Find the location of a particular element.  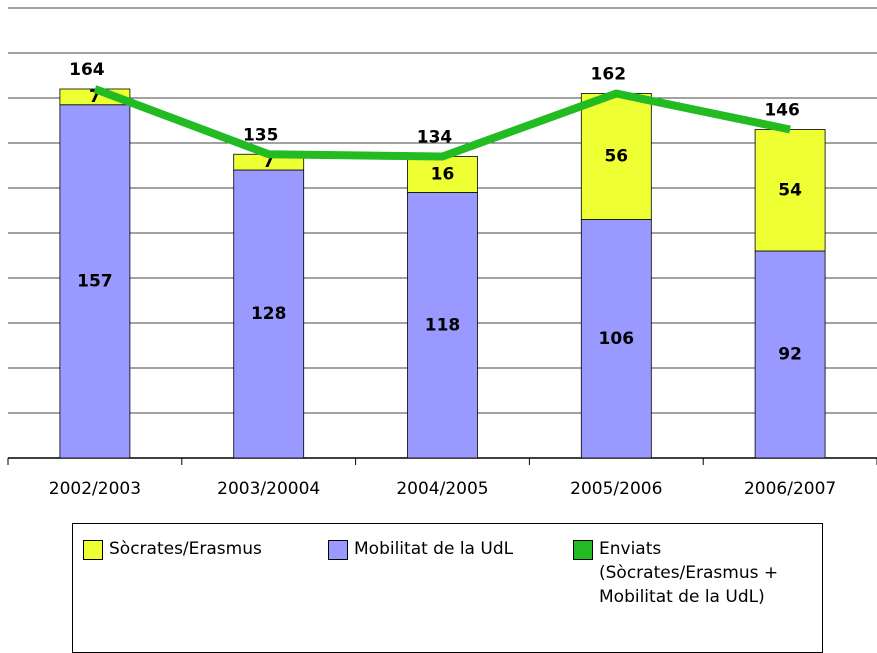

data-label: 54 is located at coordinates (790, 190).